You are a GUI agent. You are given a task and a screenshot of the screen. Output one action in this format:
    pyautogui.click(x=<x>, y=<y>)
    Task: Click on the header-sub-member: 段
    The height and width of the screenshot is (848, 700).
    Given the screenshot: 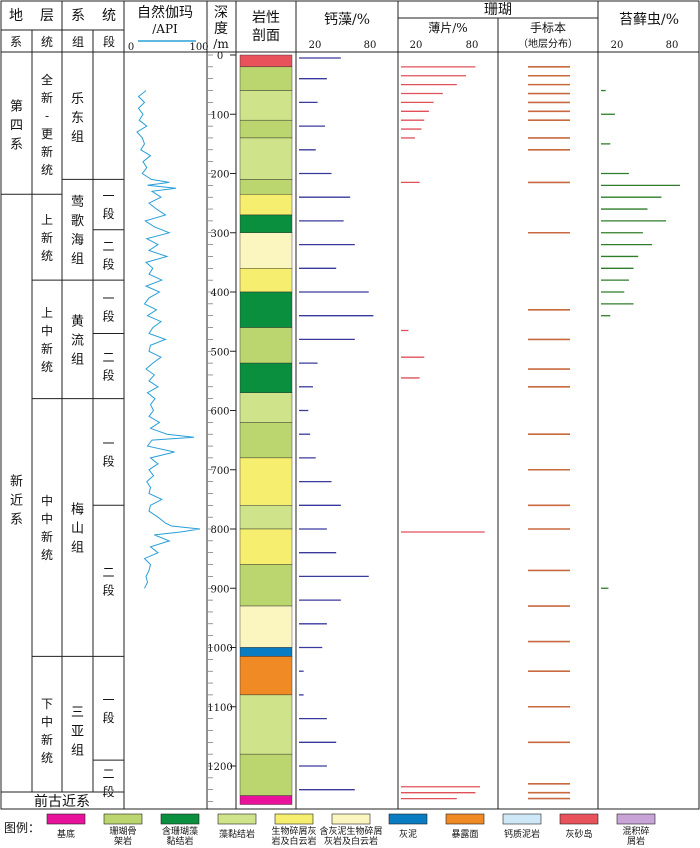 What is the action you would take?
    pyautogui.click(x=109, y=41)
    